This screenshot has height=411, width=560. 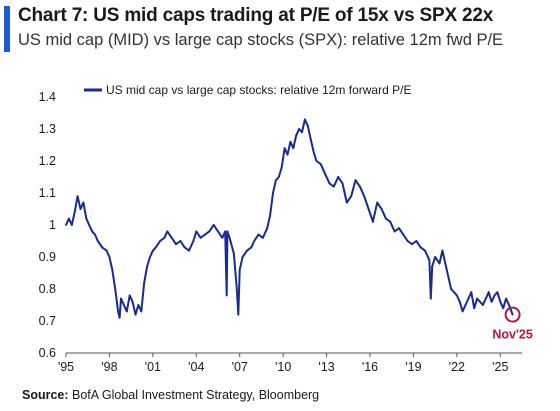 What do you see at coordinates (66, 367) in the screenshot?
I see `x-tick-label: '95` at bounding box center [66, 367].